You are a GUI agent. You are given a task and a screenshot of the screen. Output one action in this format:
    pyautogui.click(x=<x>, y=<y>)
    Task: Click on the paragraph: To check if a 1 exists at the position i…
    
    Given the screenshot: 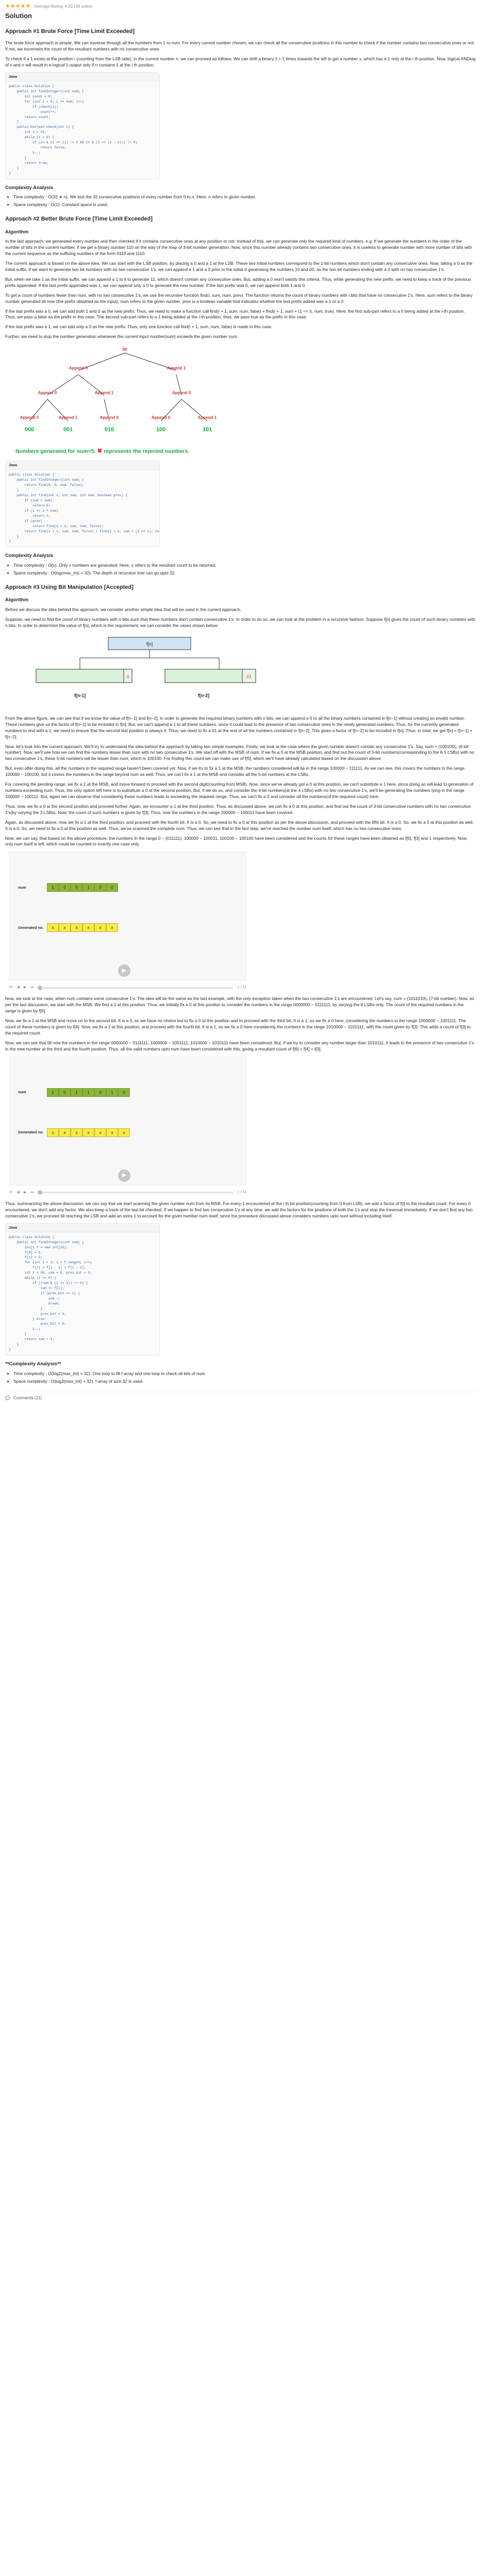 What is the action you would take?
    pyautogui.click(x=240, y=61)
    